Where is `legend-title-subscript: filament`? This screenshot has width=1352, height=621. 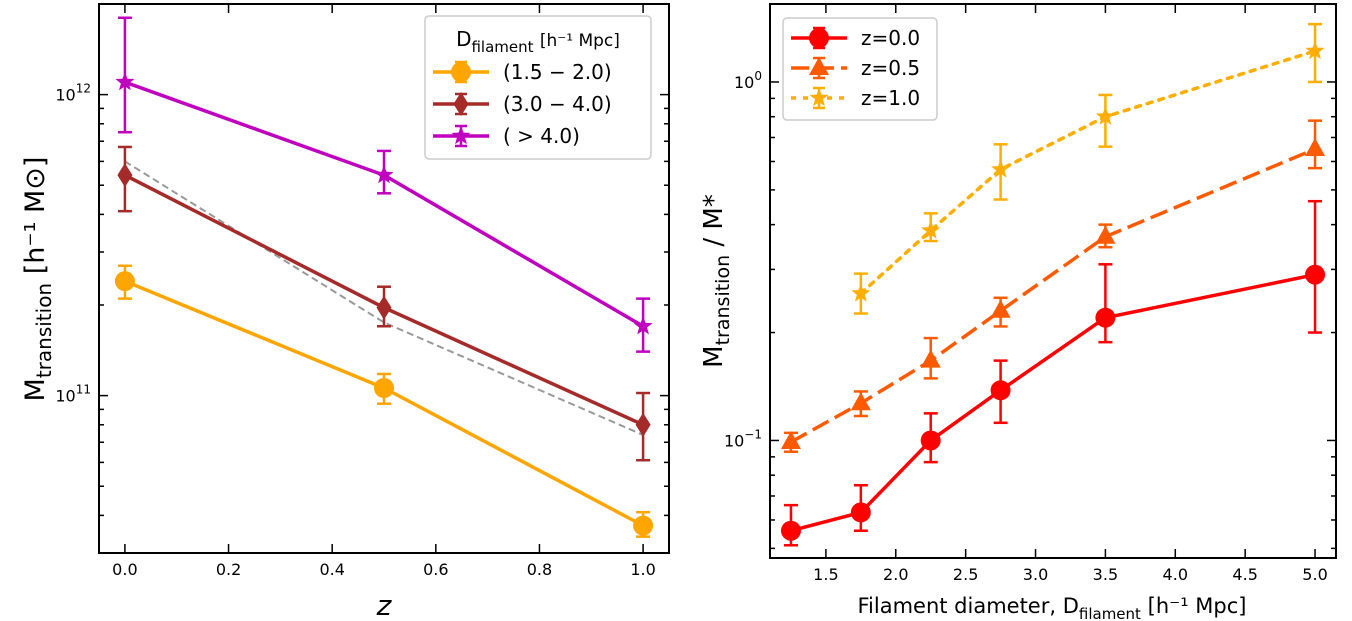 legend-title-subscript: filament is located at coordinates (502, 47).